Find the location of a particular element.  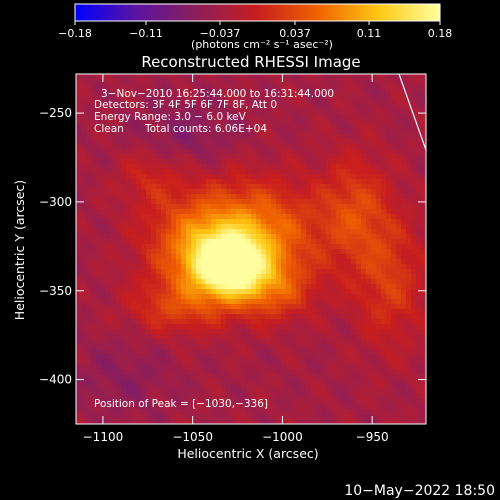

annotation-time-range: 3−Nov−2010 16:25:44.000 to 16:31:44.000 is located at coordinates (217, 94).